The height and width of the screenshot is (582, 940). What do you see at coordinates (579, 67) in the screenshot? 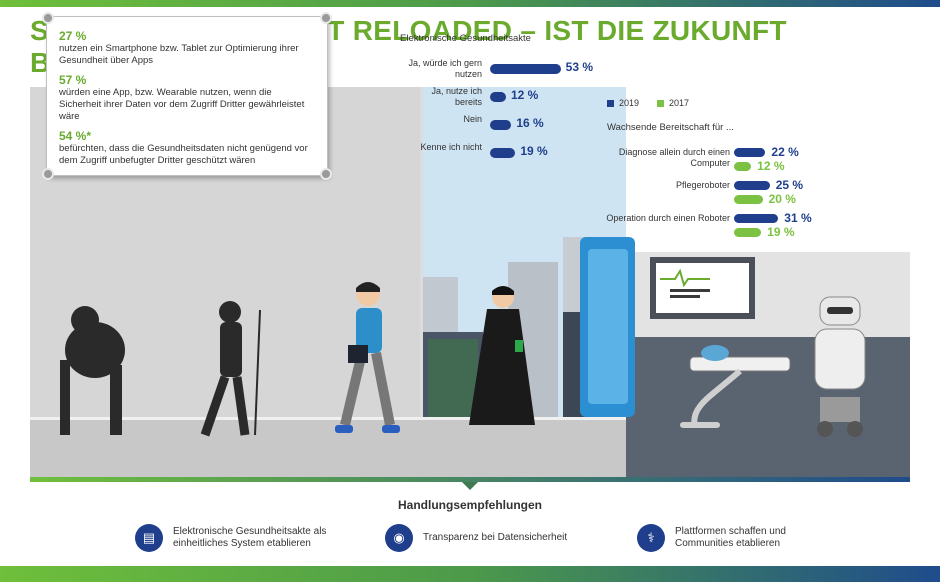
I see `value-label: 53 %` at bounding box center [579, 67].